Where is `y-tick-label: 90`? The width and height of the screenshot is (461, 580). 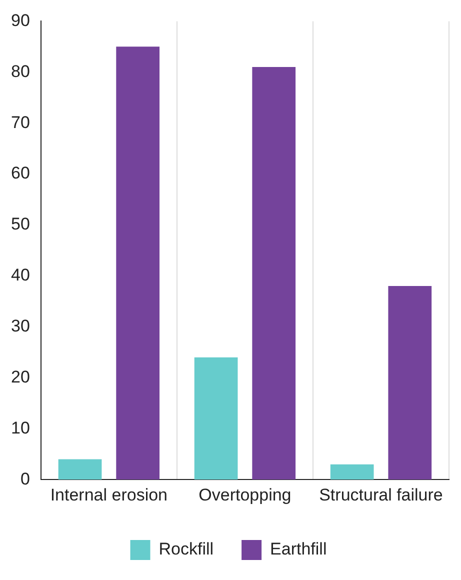
y-tick-label: 90 is located at coordinates (20, 20).